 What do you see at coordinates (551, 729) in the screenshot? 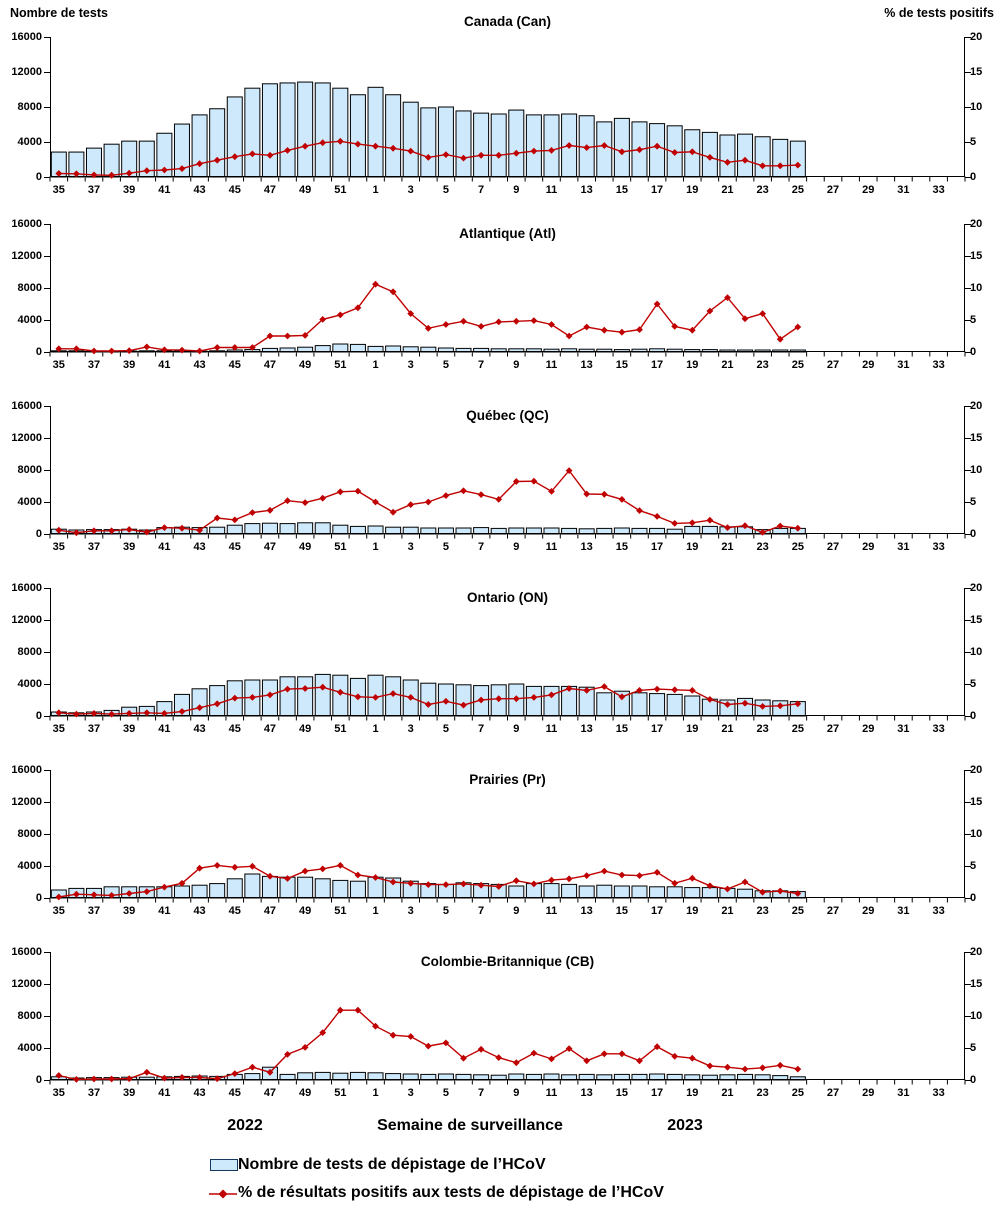
I see `week-label: 11` at bounding box center [551, 729].